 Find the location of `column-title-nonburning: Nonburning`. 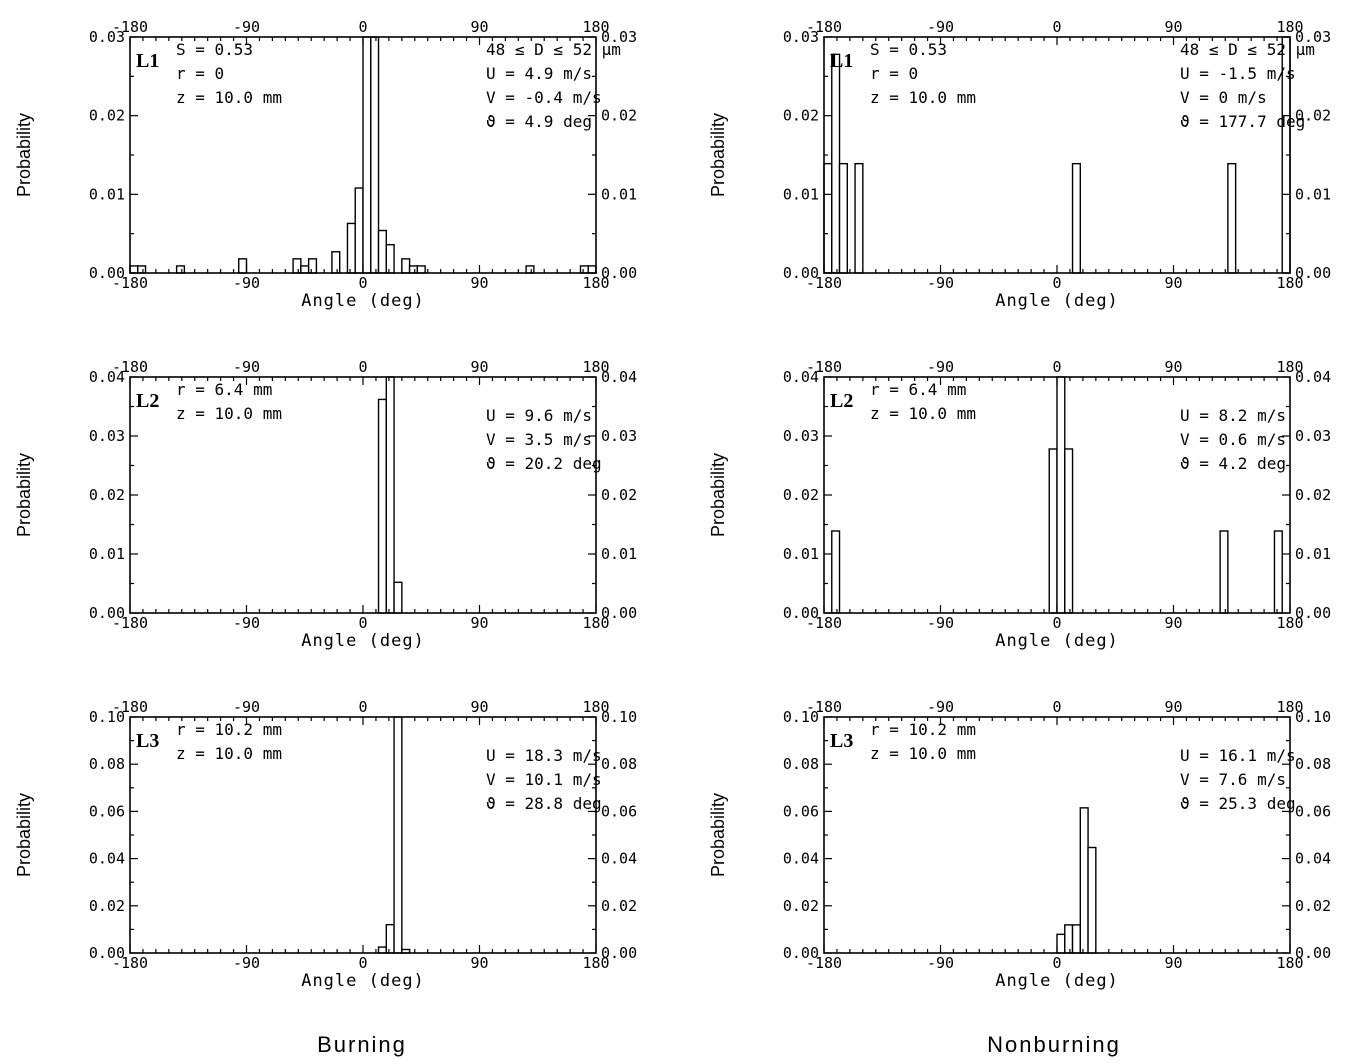

column-title-nonburning: Nonburning is located at coordinates (1054, 1044).